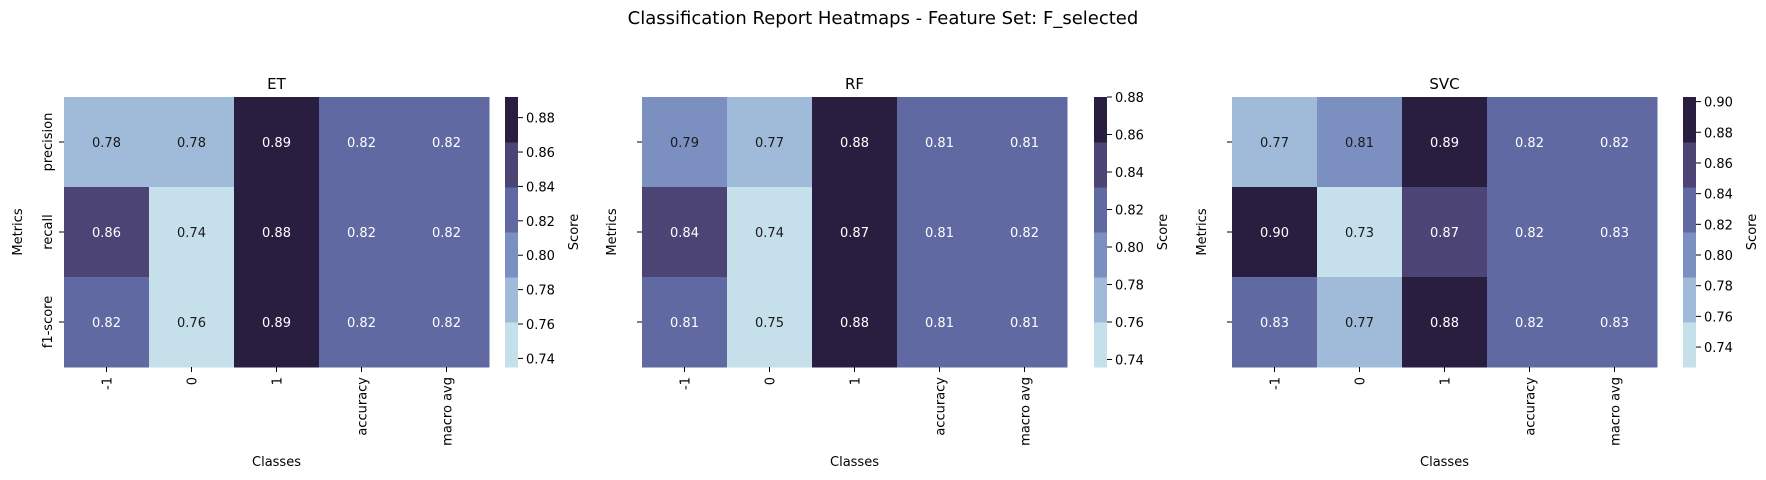 The height and width of the screenshot is (480, 1766). I want to click on cell-annotation: 0.86, so click(106, 233).